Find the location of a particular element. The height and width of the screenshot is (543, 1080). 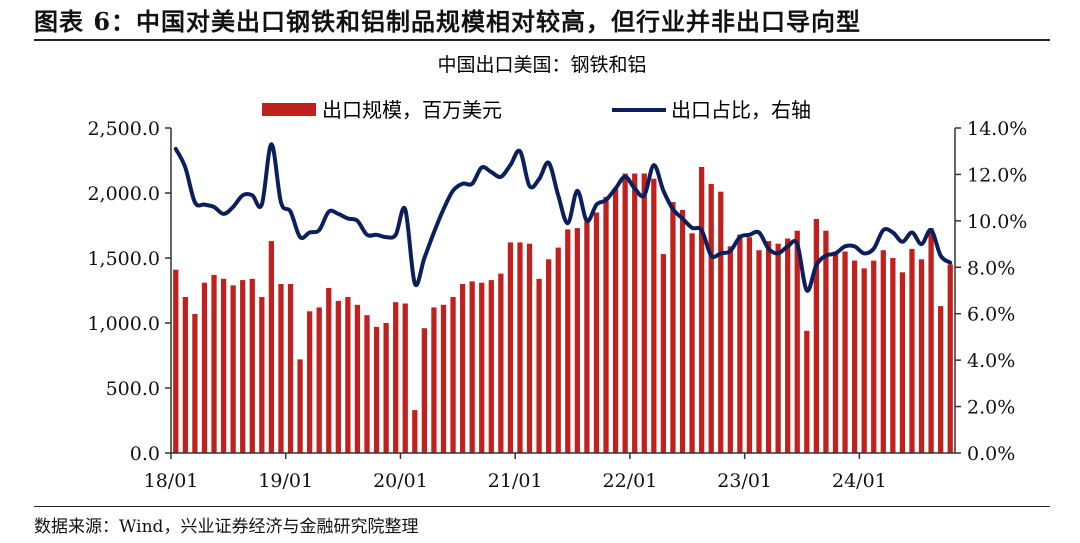

right-tick-label: 12.0% is located at coordinates (997, 175).